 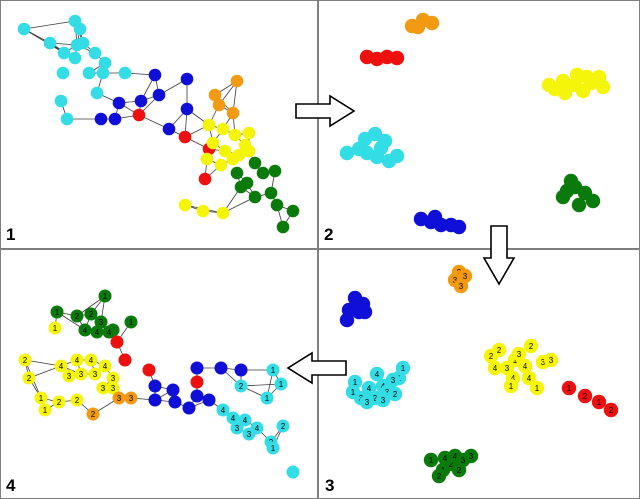 What do you see at coordinates (241, 386) in the screenshot?
I see `cyan-node: 2` at bounding box center [241, 386].